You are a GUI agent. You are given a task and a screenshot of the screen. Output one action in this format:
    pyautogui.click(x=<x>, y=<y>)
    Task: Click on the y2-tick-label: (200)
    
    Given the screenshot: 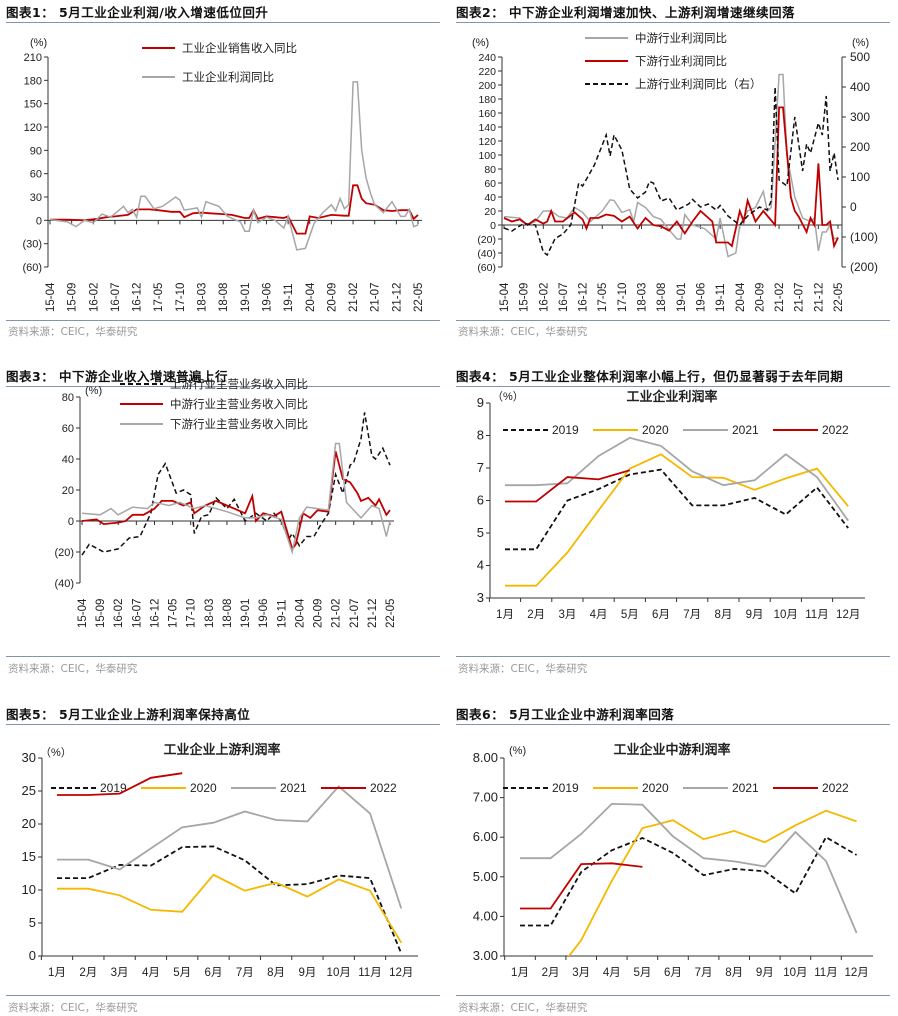 What is the action you would take?
    pyautogui.click(x=864, y=267)
    